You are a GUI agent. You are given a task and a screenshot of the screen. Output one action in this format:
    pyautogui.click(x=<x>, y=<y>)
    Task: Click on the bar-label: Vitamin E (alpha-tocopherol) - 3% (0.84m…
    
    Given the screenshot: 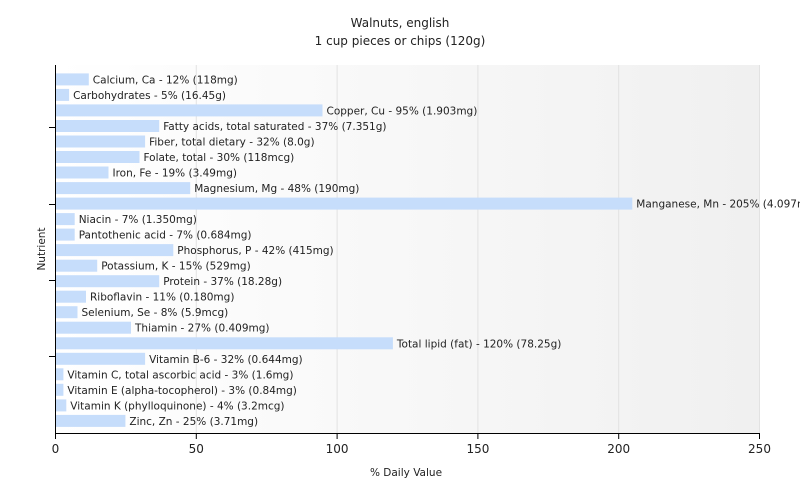 What is the action you would take?
    pyautogui.click(x=182, y=391)
    